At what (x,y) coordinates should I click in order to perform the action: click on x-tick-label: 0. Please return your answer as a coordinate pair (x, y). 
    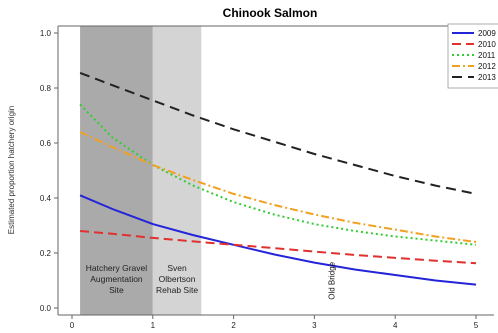
    Looking at the image, I should click on (72, 325).